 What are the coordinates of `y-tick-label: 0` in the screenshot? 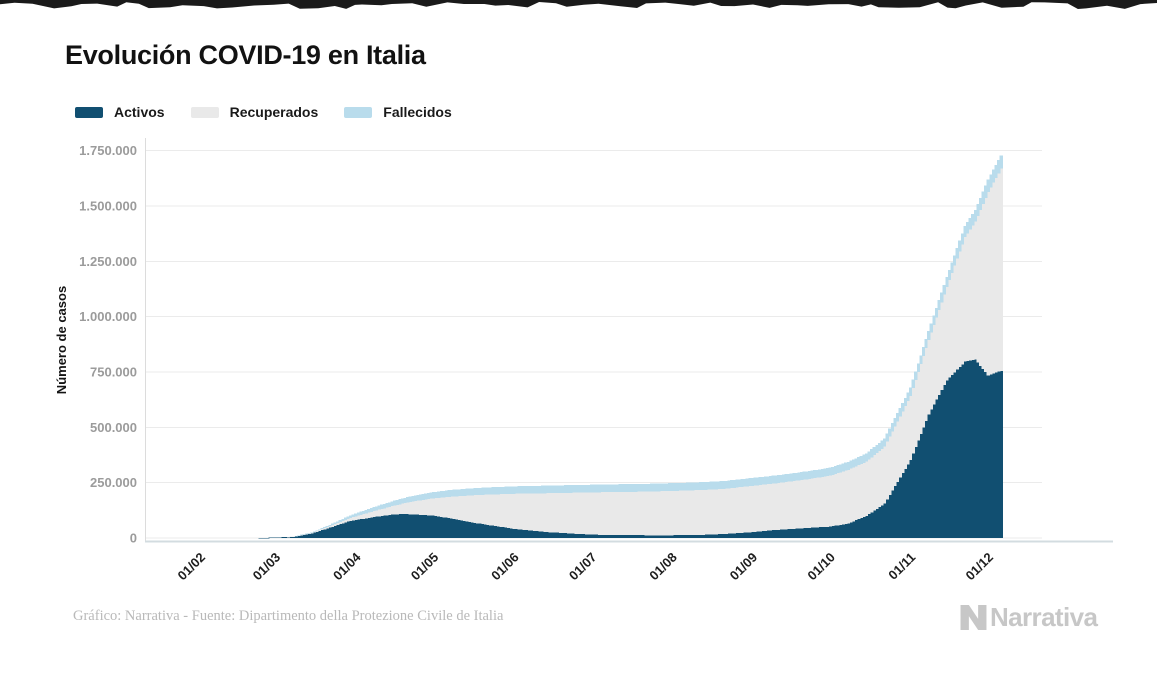 It's located at (133, 538).